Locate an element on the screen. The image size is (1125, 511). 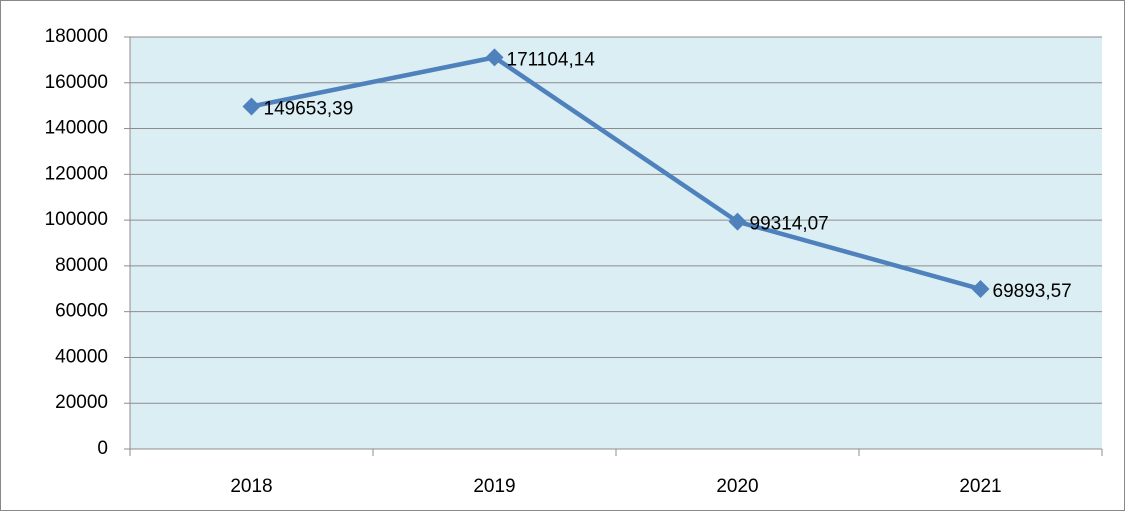
x-tick-label: 2018 is located at coordinates (251, 486).